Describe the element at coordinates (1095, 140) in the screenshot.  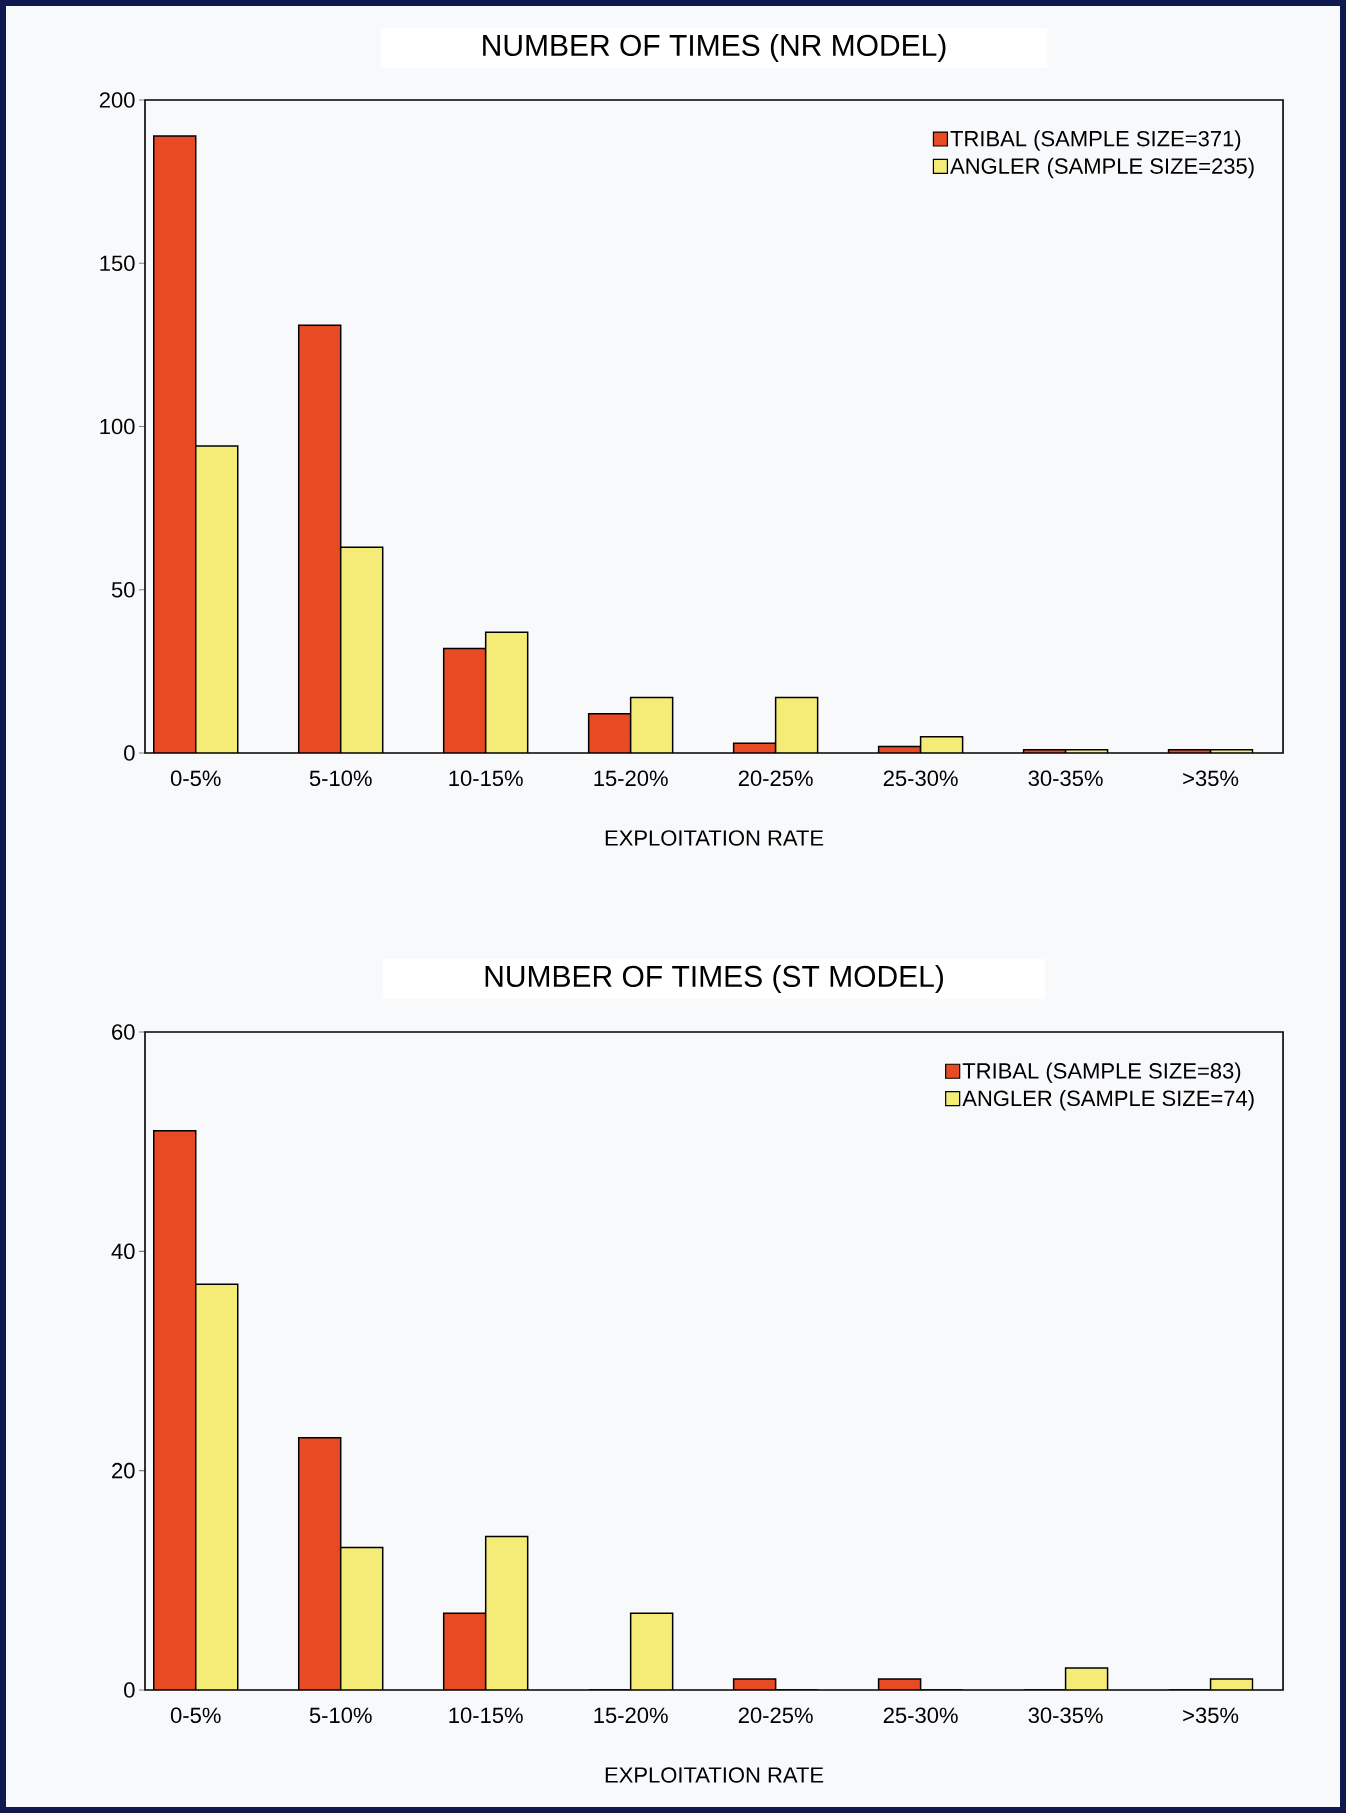
I see `legend-label: TRIBAL (SAMPLE SIZE=371)` at that location.